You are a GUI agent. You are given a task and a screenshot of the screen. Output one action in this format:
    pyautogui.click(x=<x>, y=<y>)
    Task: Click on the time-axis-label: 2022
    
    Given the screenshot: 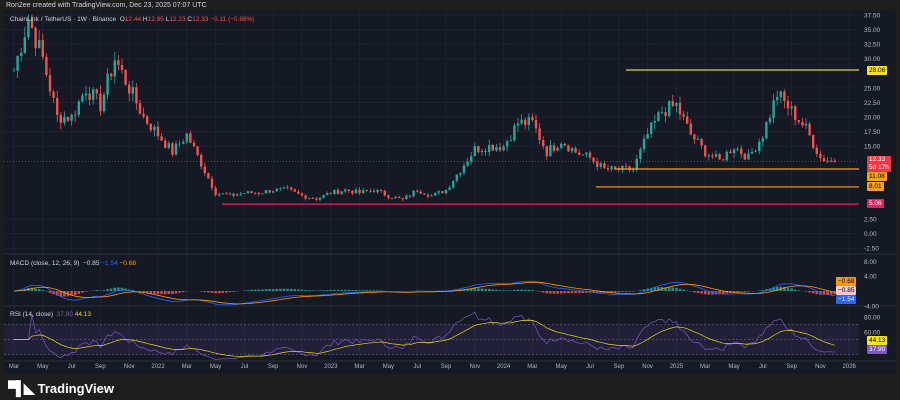 What is the action you would take?
    pyautogui.click(x=158, y=367)
    